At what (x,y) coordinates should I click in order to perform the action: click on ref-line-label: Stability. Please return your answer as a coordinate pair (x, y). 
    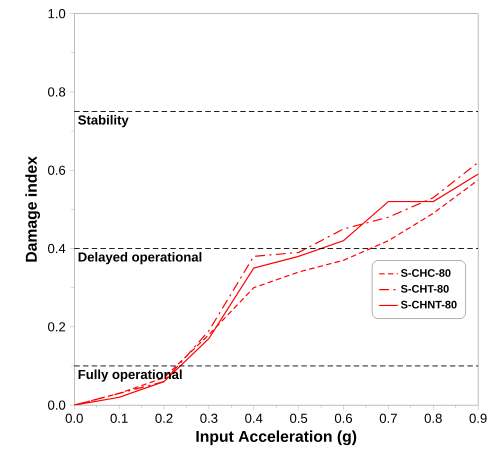
    Looking at the image, I should click on (103, 121).